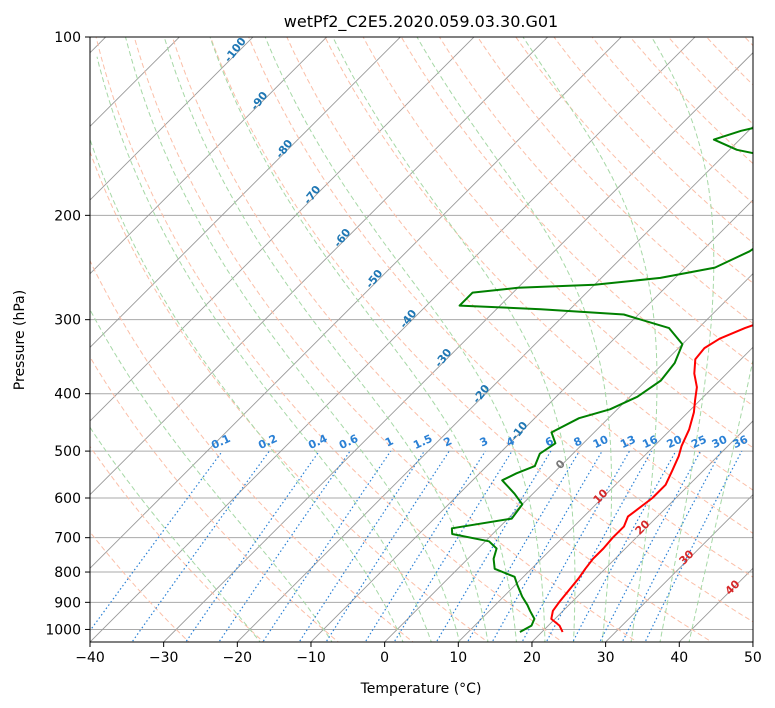 The image size is (775, 708). I want to click on x-tick-label: 30, so click(606, 658).